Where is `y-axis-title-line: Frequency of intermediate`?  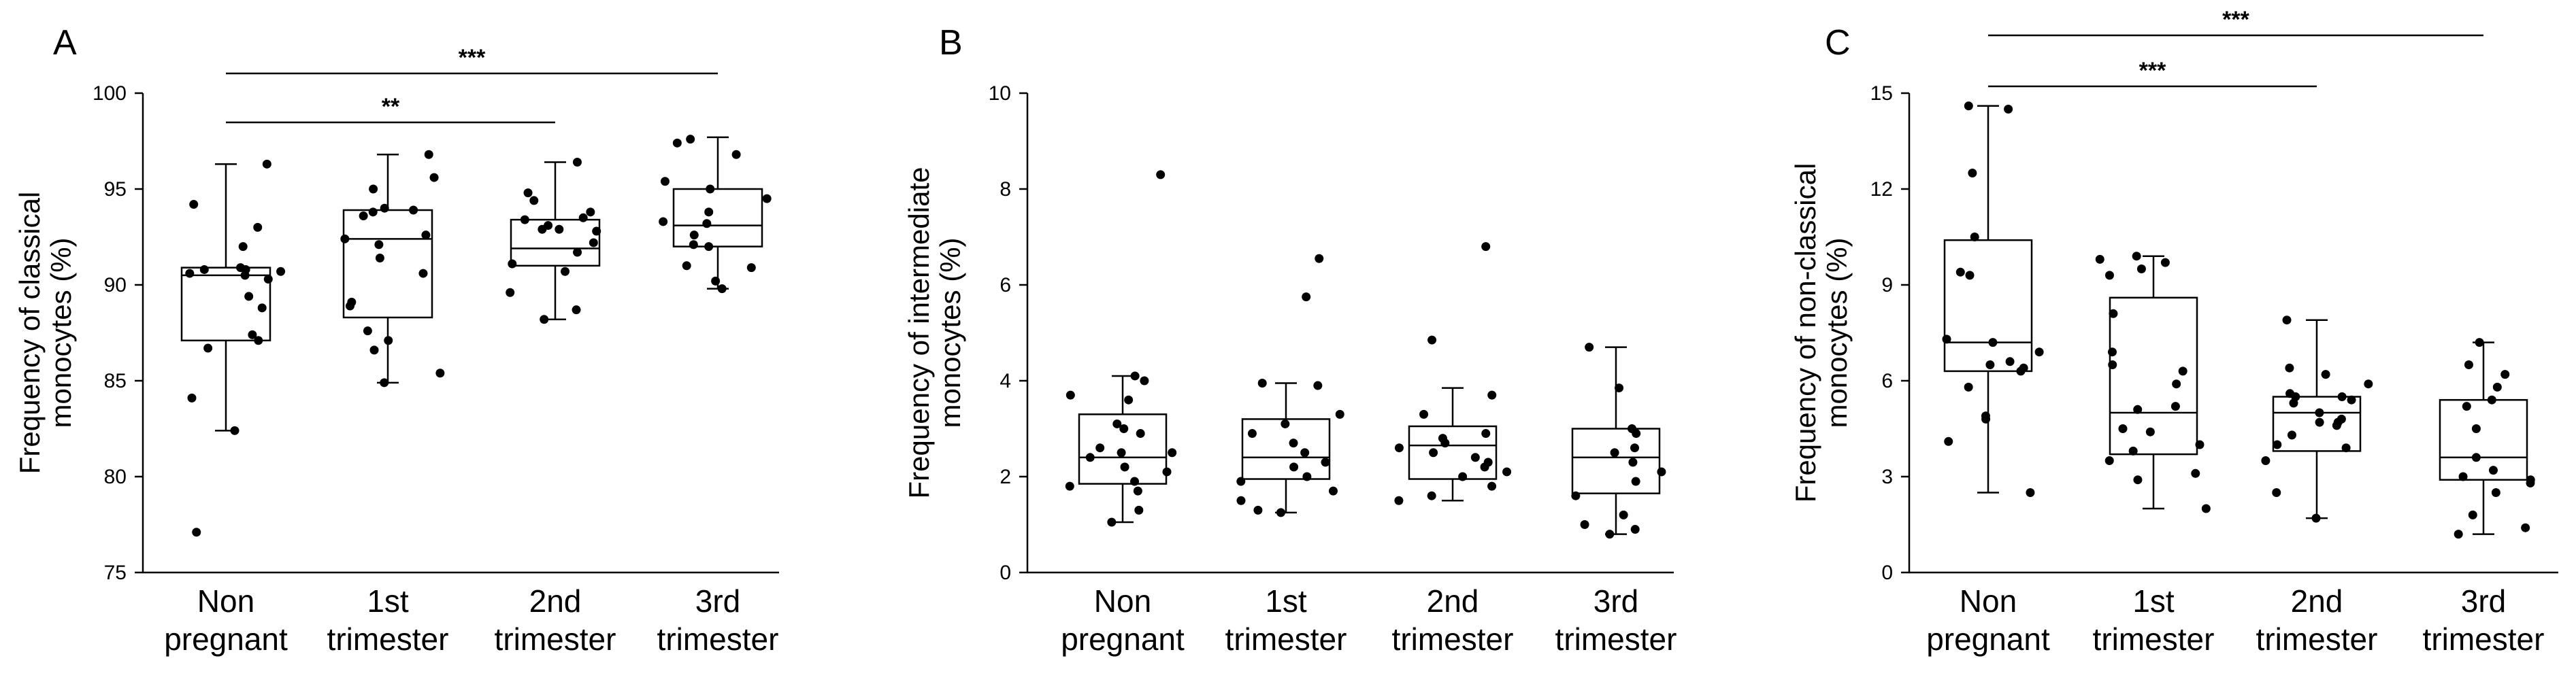 y-axis-title-line: Frequency of intermediate is located at coordinates (919, 333).